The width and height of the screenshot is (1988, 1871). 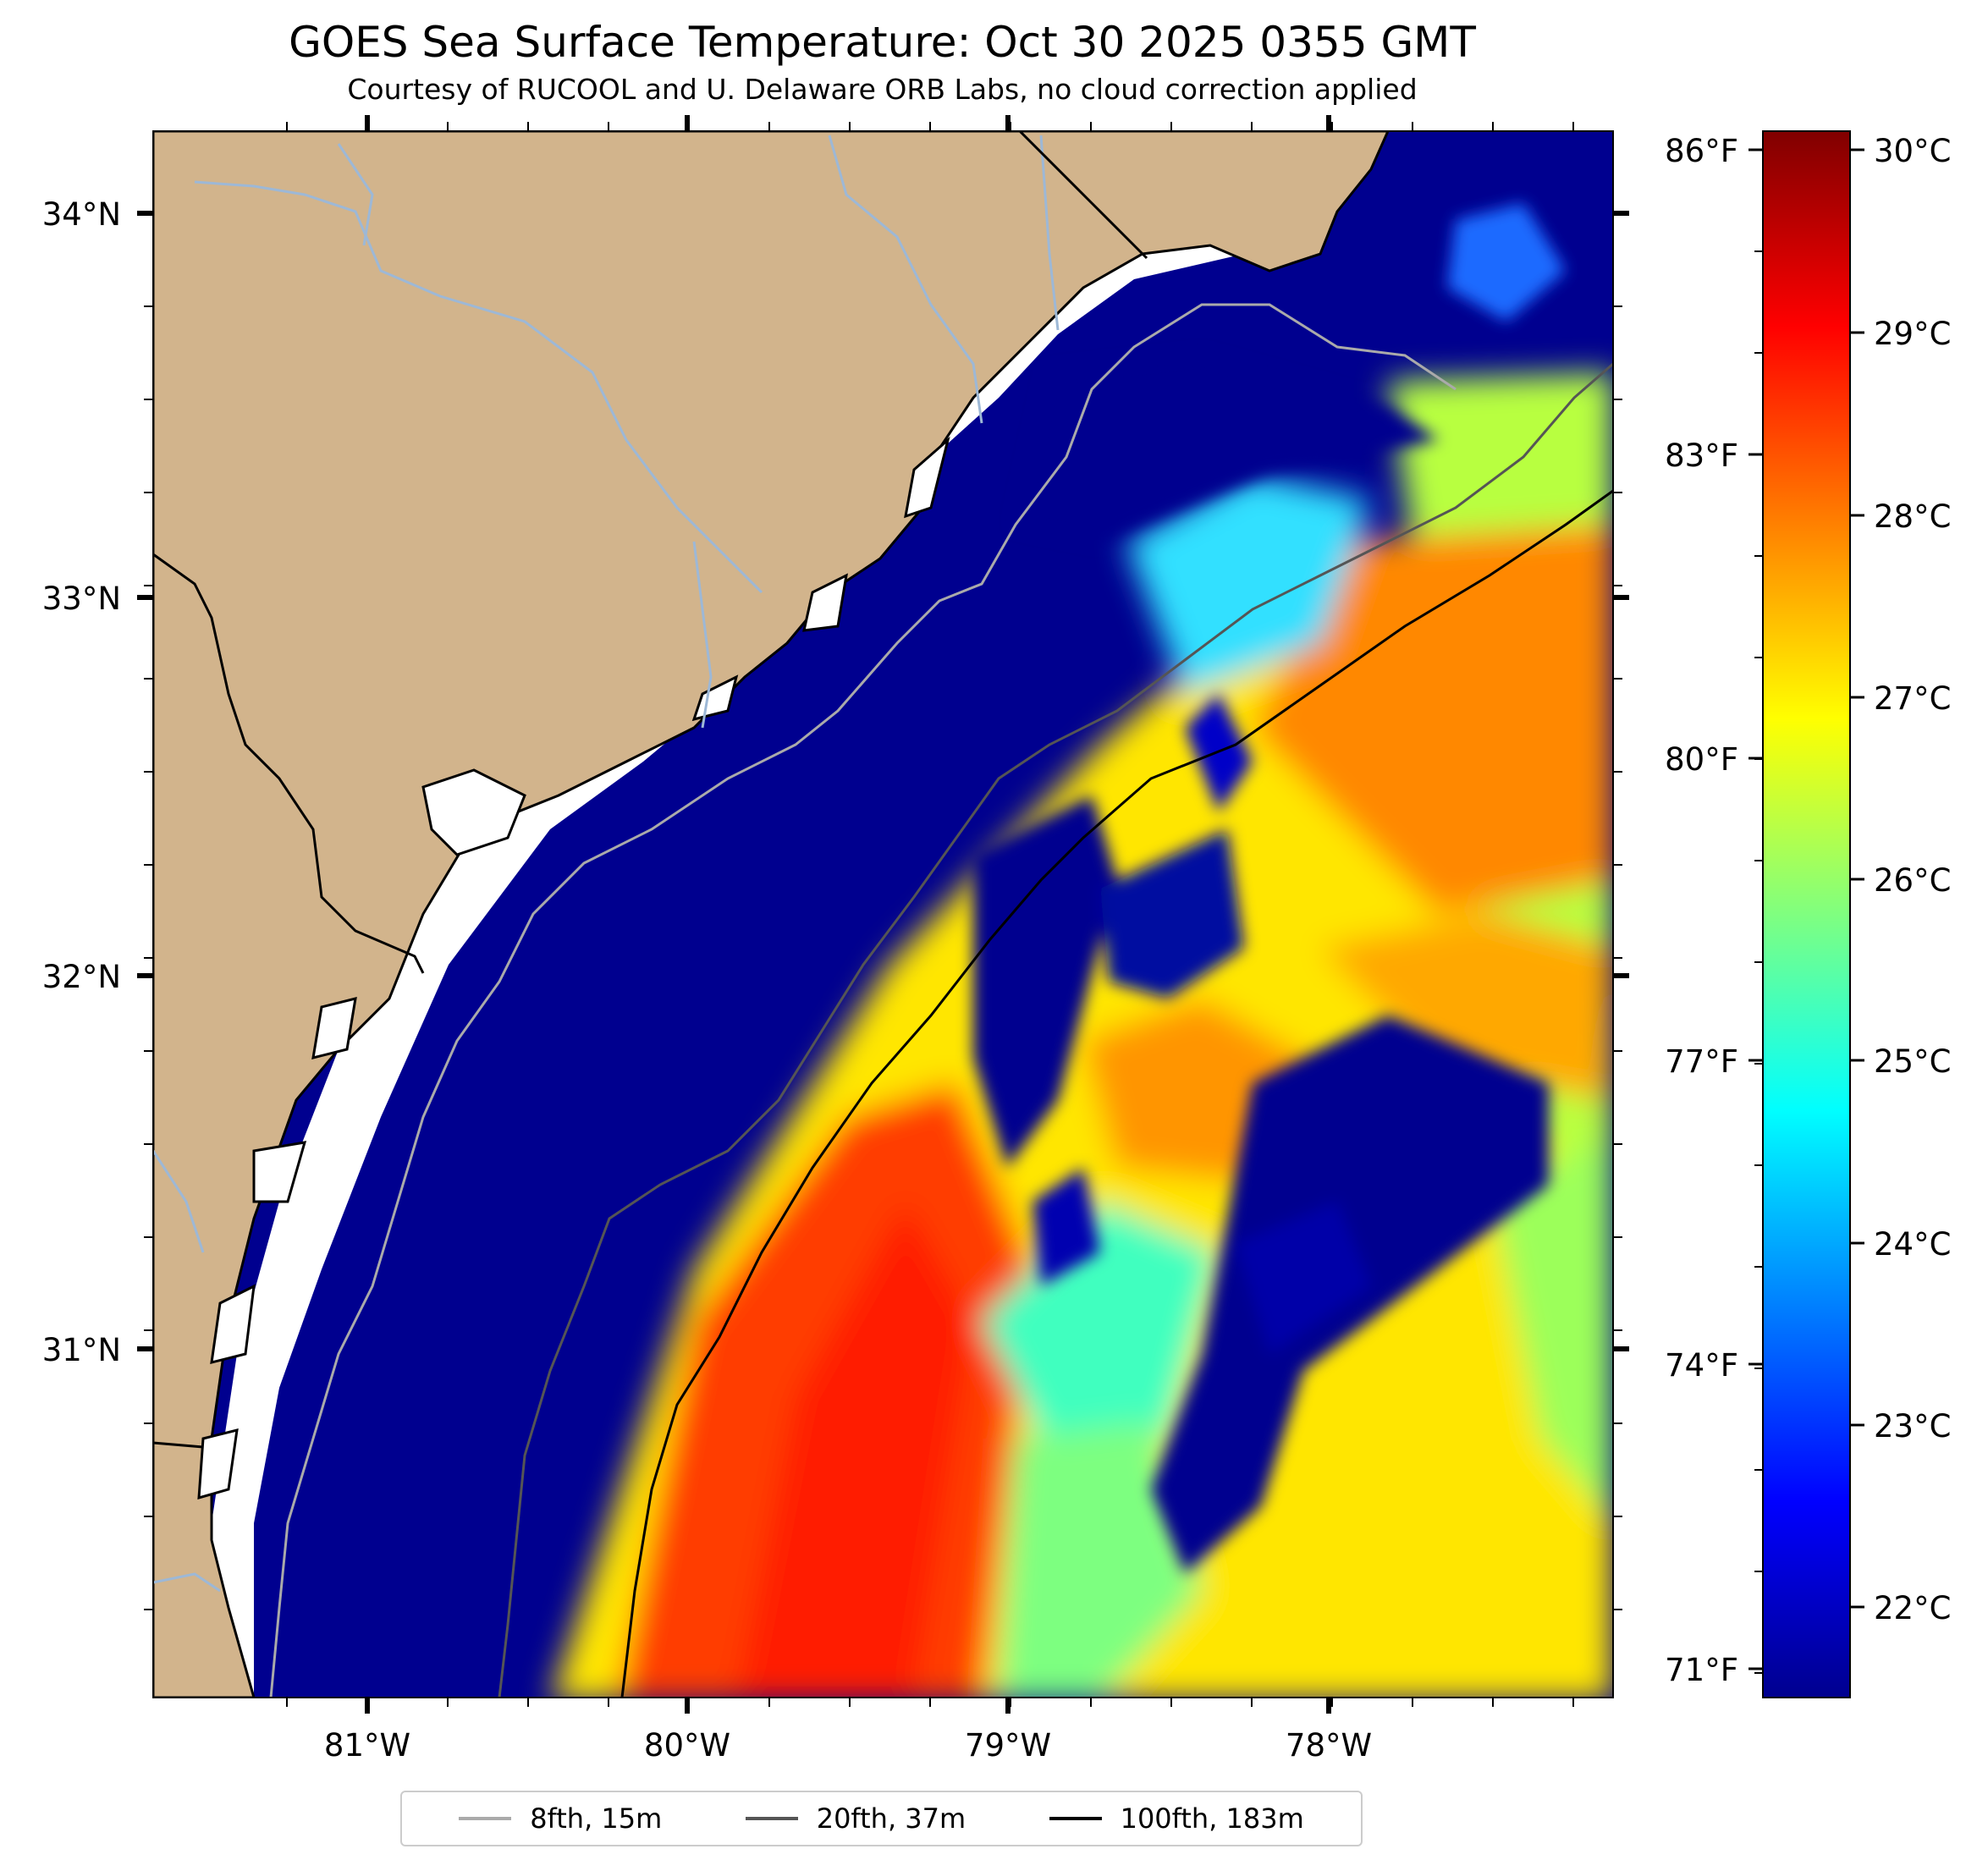 I want to click on celsius-ticks, so click(x=1857, y=878).